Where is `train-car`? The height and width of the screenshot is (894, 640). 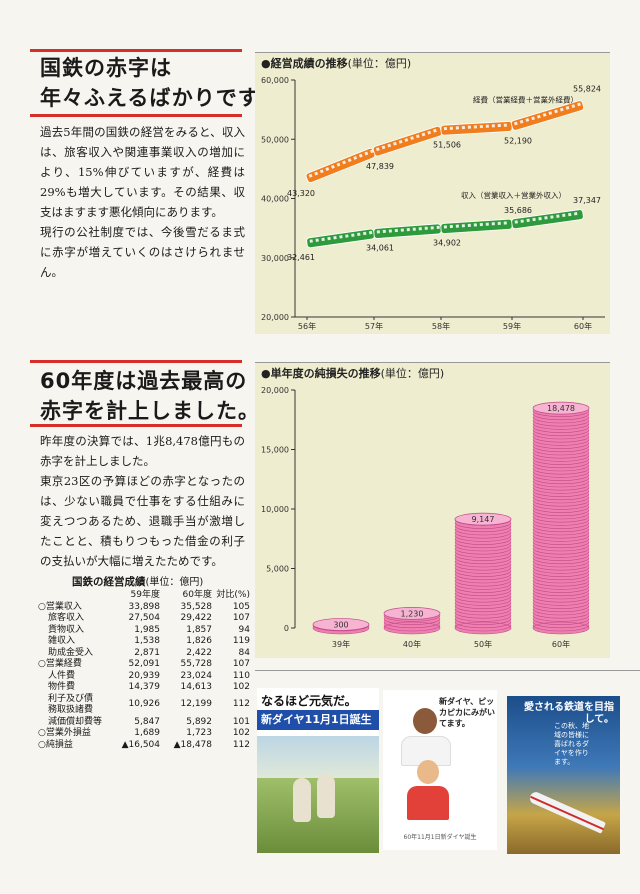
train-car is located at coordinates (407, 231).